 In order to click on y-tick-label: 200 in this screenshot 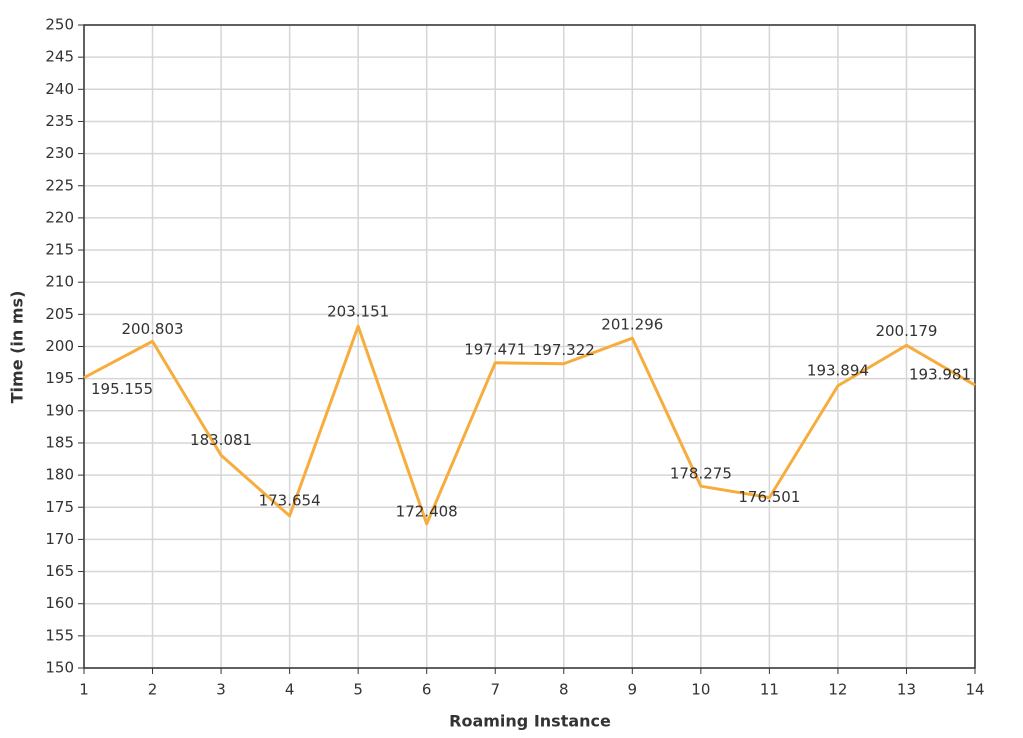, I will do `click(59, 346)`.